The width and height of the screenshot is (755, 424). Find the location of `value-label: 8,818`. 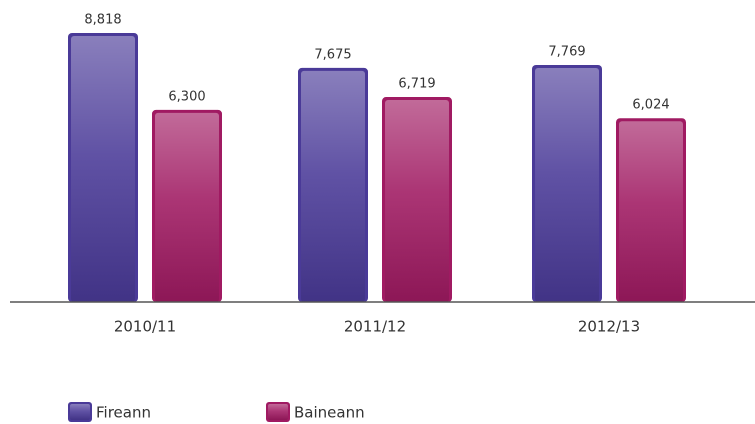

value-label: 8,818 is located at coordinates (102, 20).